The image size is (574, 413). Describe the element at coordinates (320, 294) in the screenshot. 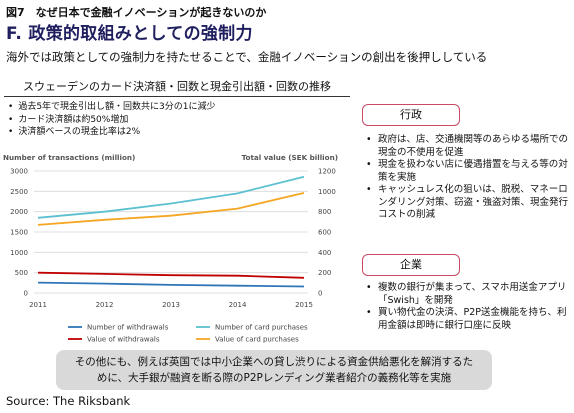

I see `y-right-tick-label: 0` at that location.